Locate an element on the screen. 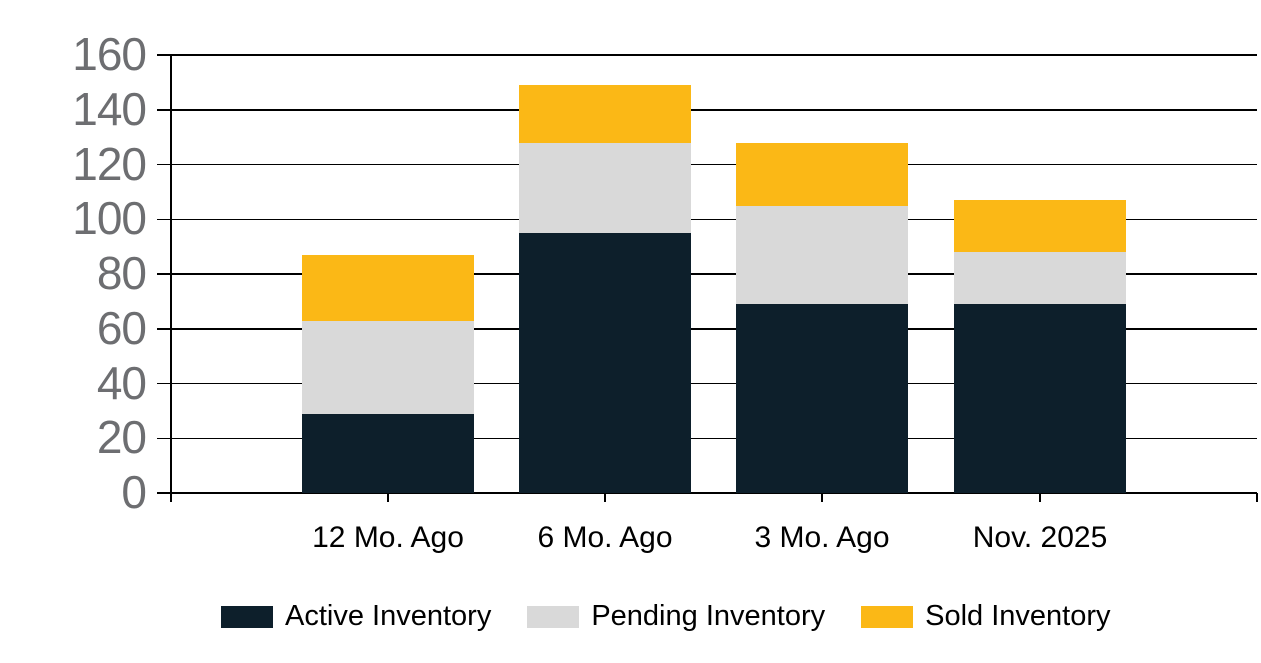 Image resolution: width=1261 pixels, height=663 pixels. y-axis-line is located at coordinates (171, 278).